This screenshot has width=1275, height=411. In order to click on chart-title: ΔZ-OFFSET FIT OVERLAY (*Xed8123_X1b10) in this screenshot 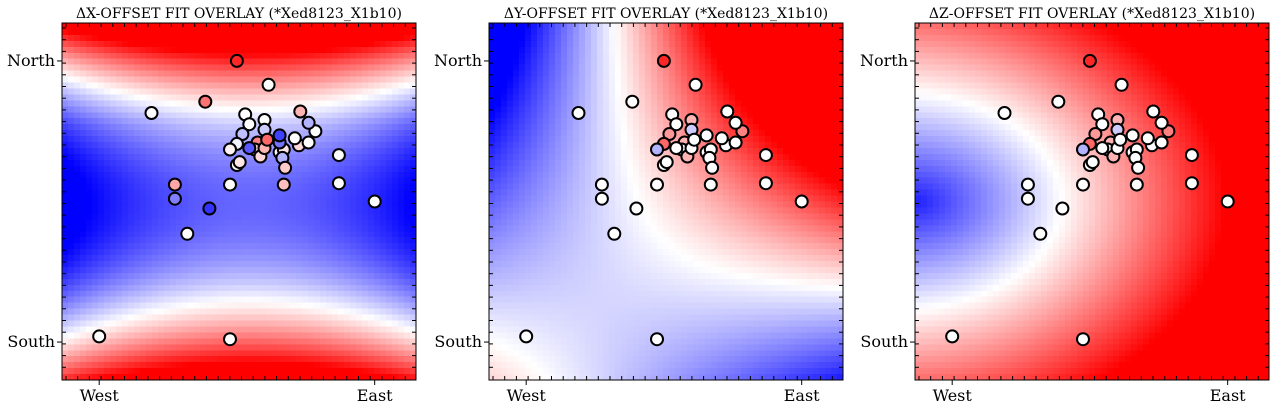, I will do `click(1092, 14)`.